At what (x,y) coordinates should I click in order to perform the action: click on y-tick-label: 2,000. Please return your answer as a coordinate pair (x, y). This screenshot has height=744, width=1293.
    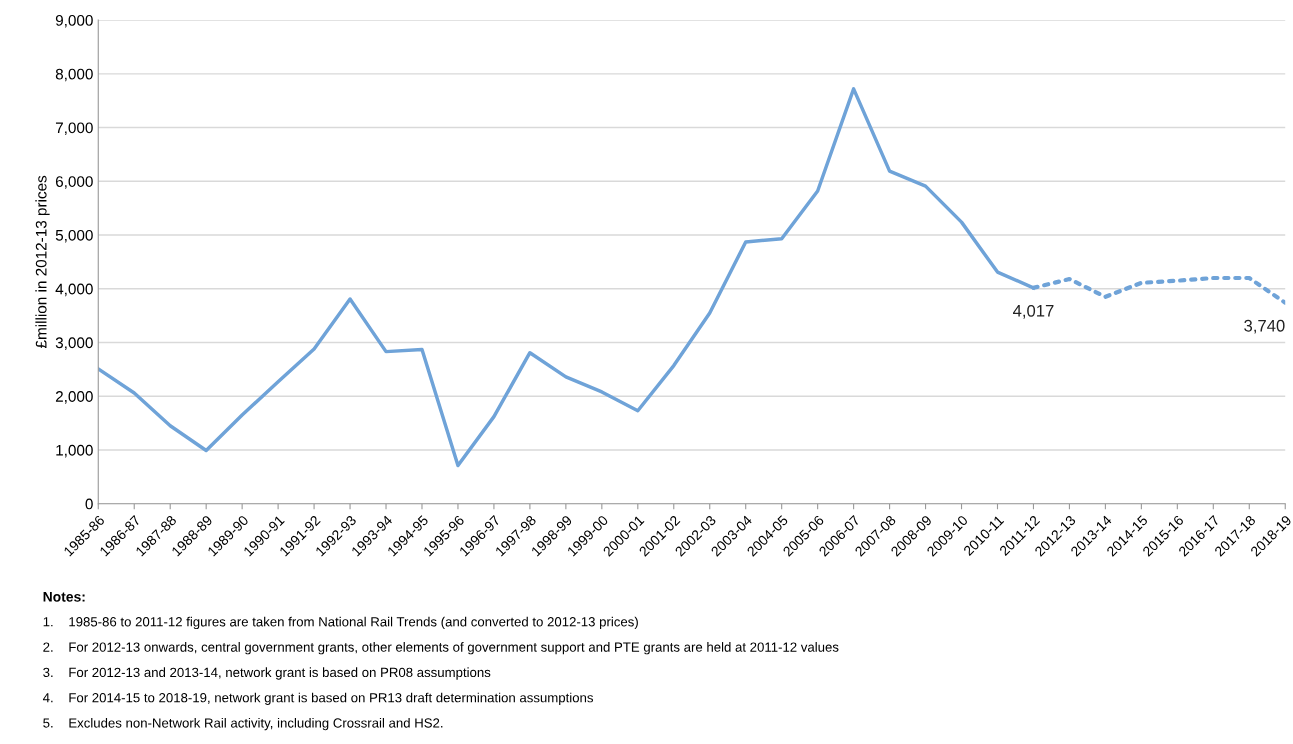
    Looking at the image, I should click on (74, 397).